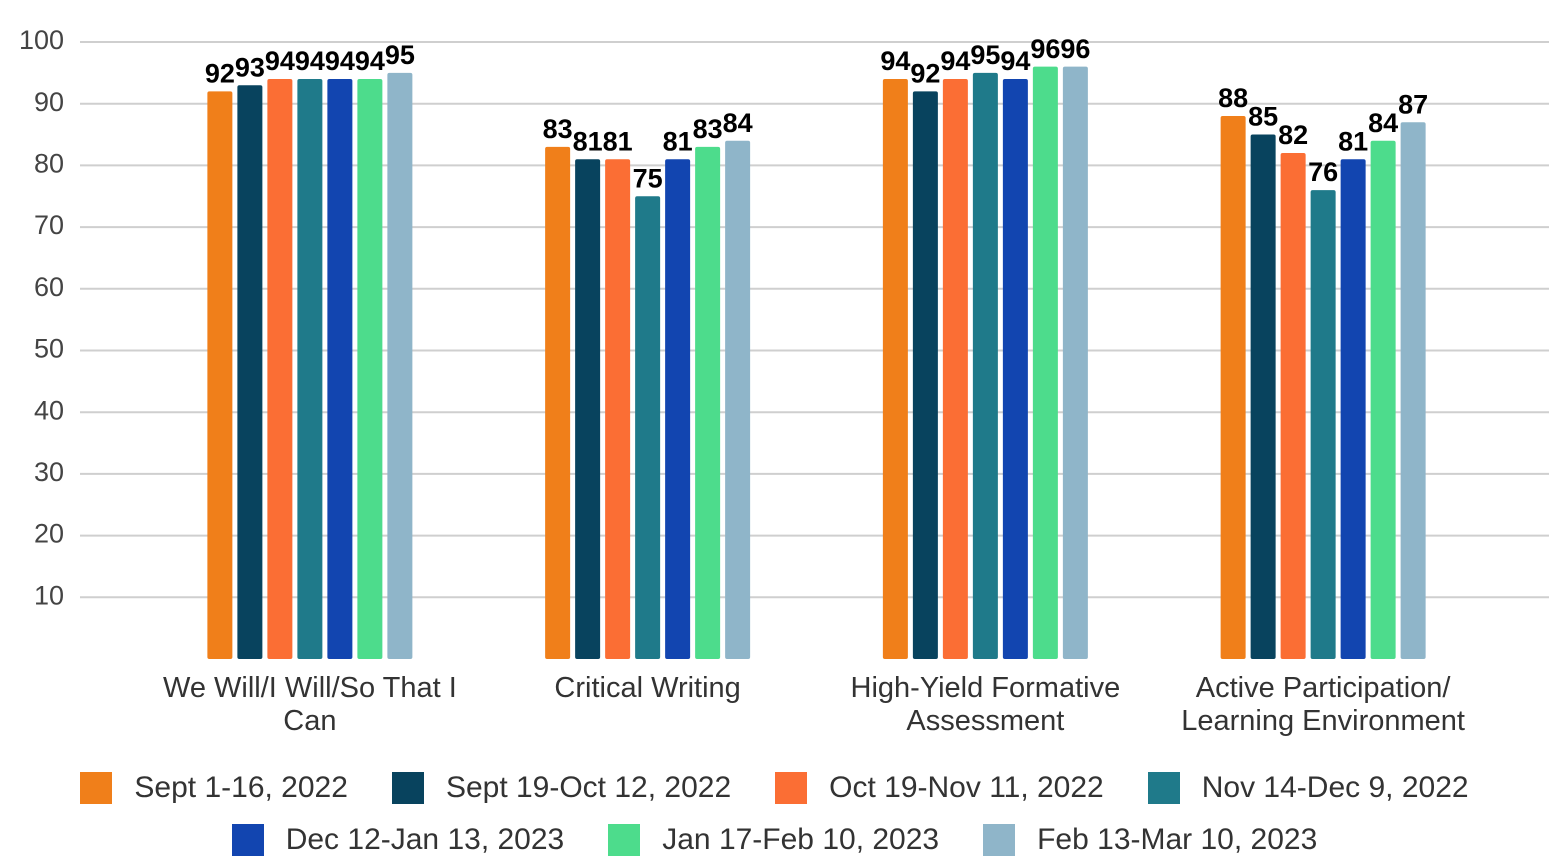 This screenshot has height=860, width=1549. Describe the element at coordinates (241, 787) in the screenshot. I see `legend-label: Sept 1-16, 2022` at that location.